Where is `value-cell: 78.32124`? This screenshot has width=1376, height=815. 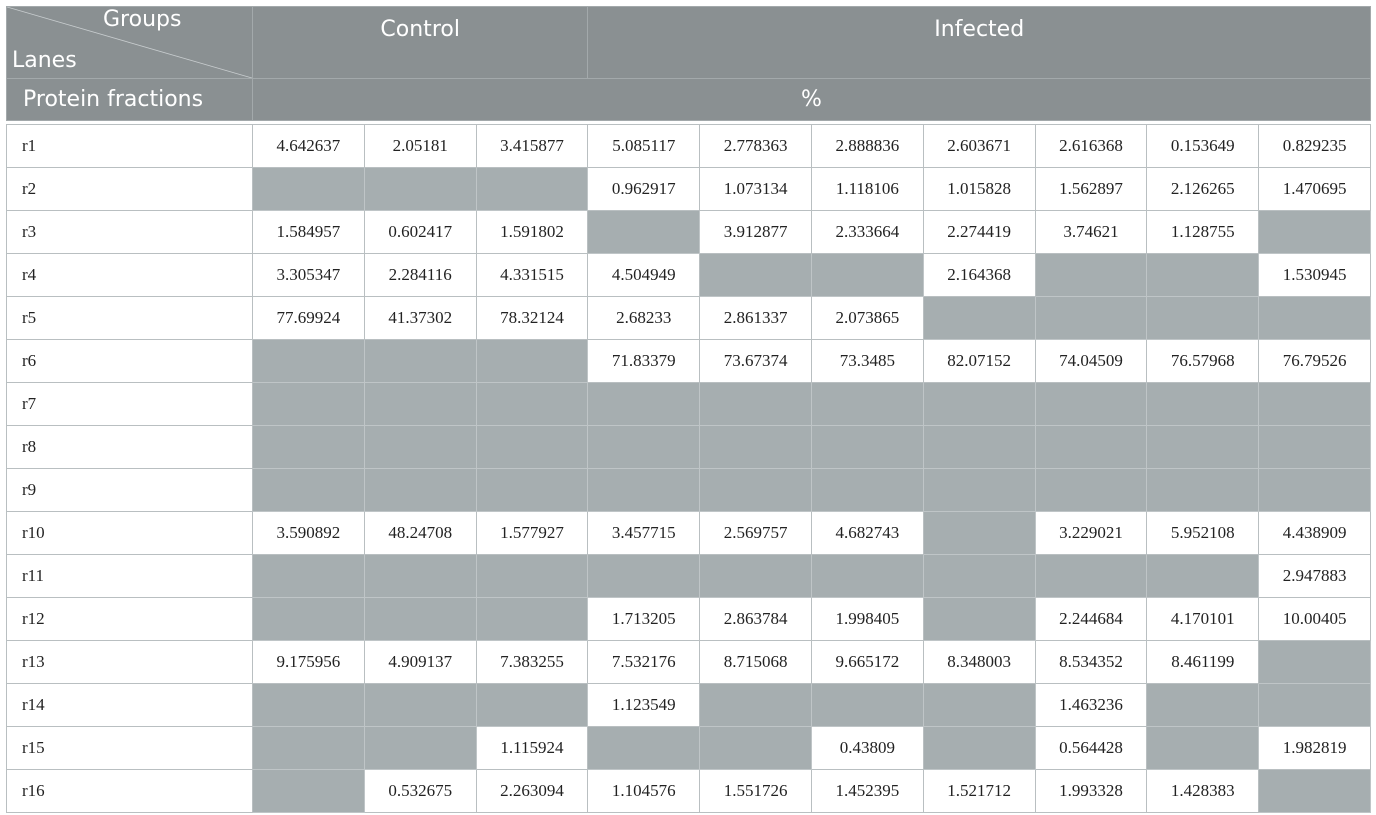 value-cell: 78.32124 is located at coordinates (532, 318).